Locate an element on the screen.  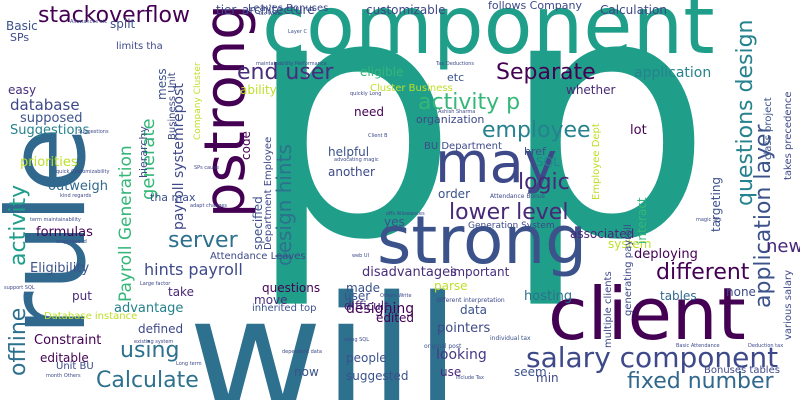
cloud-word: ability is located at coordinates (258, 90).